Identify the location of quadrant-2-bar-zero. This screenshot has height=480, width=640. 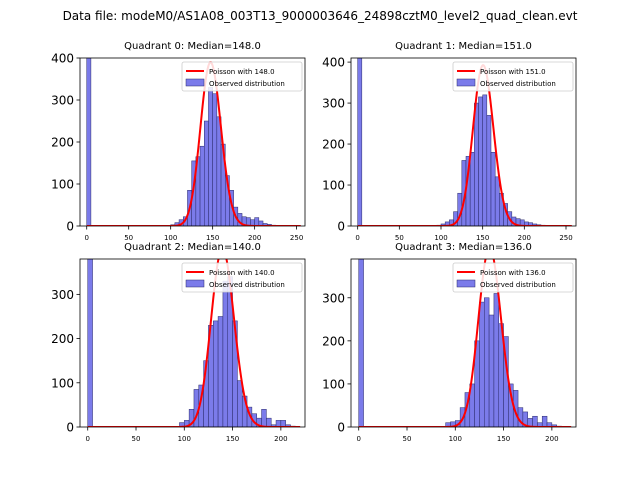
(90, 343).